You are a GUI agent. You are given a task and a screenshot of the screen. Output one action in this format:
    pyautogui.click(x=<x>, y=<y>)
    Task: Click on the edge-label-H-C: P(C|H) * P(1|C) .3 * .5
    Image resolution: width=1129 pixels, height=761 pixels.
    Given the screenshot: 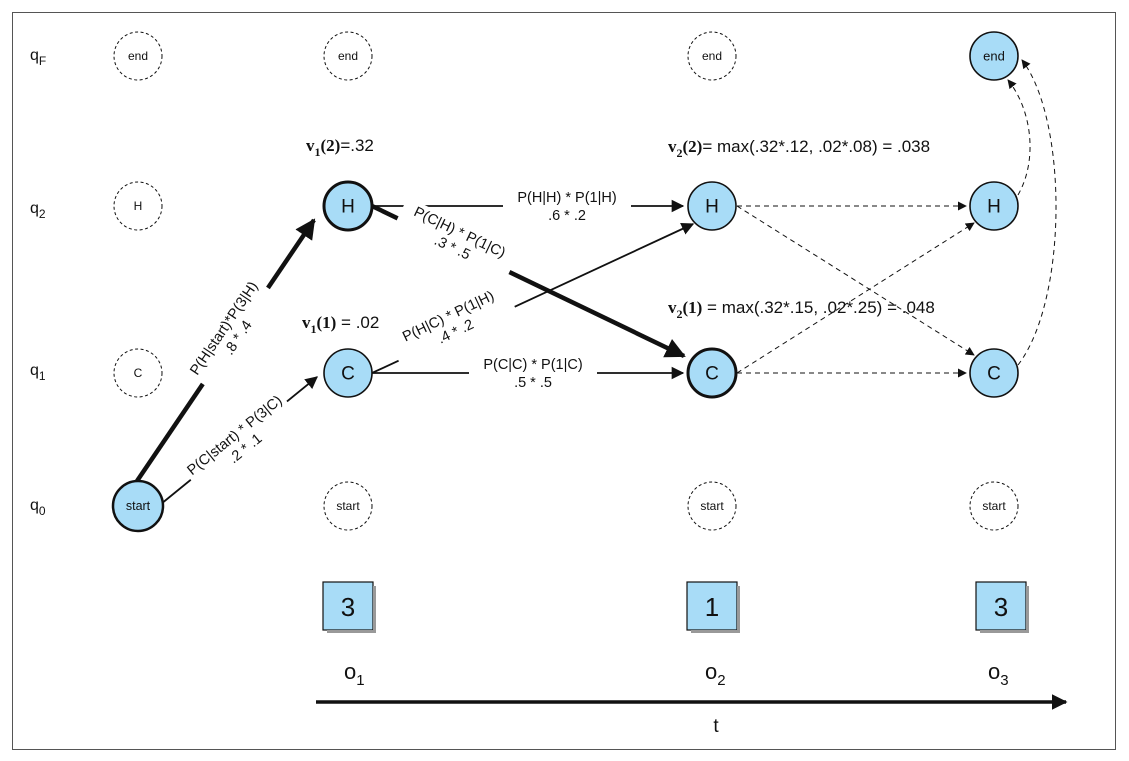 What is the action you would take?
    pyautogui.click(x=456, y=239)
    